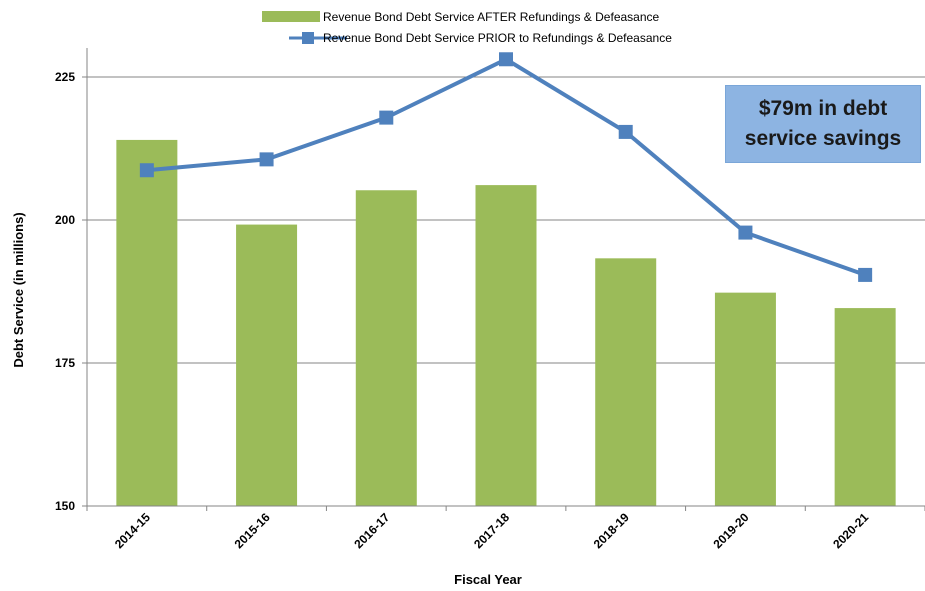  I want to click on savings-callout: $79m in debt service savings, so click(823, 124).